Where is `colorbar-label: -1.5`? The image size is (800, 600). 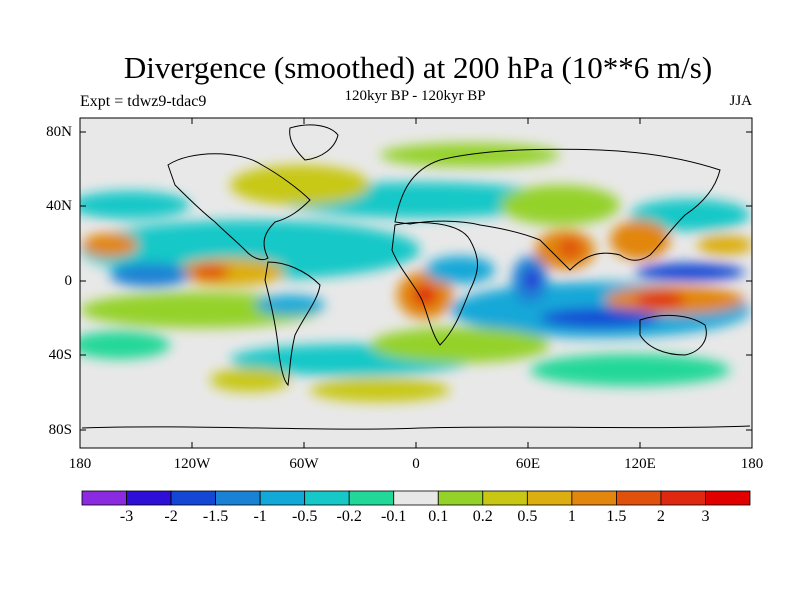
colorbar-label: -1.5 is located at coordinates (215, 516).